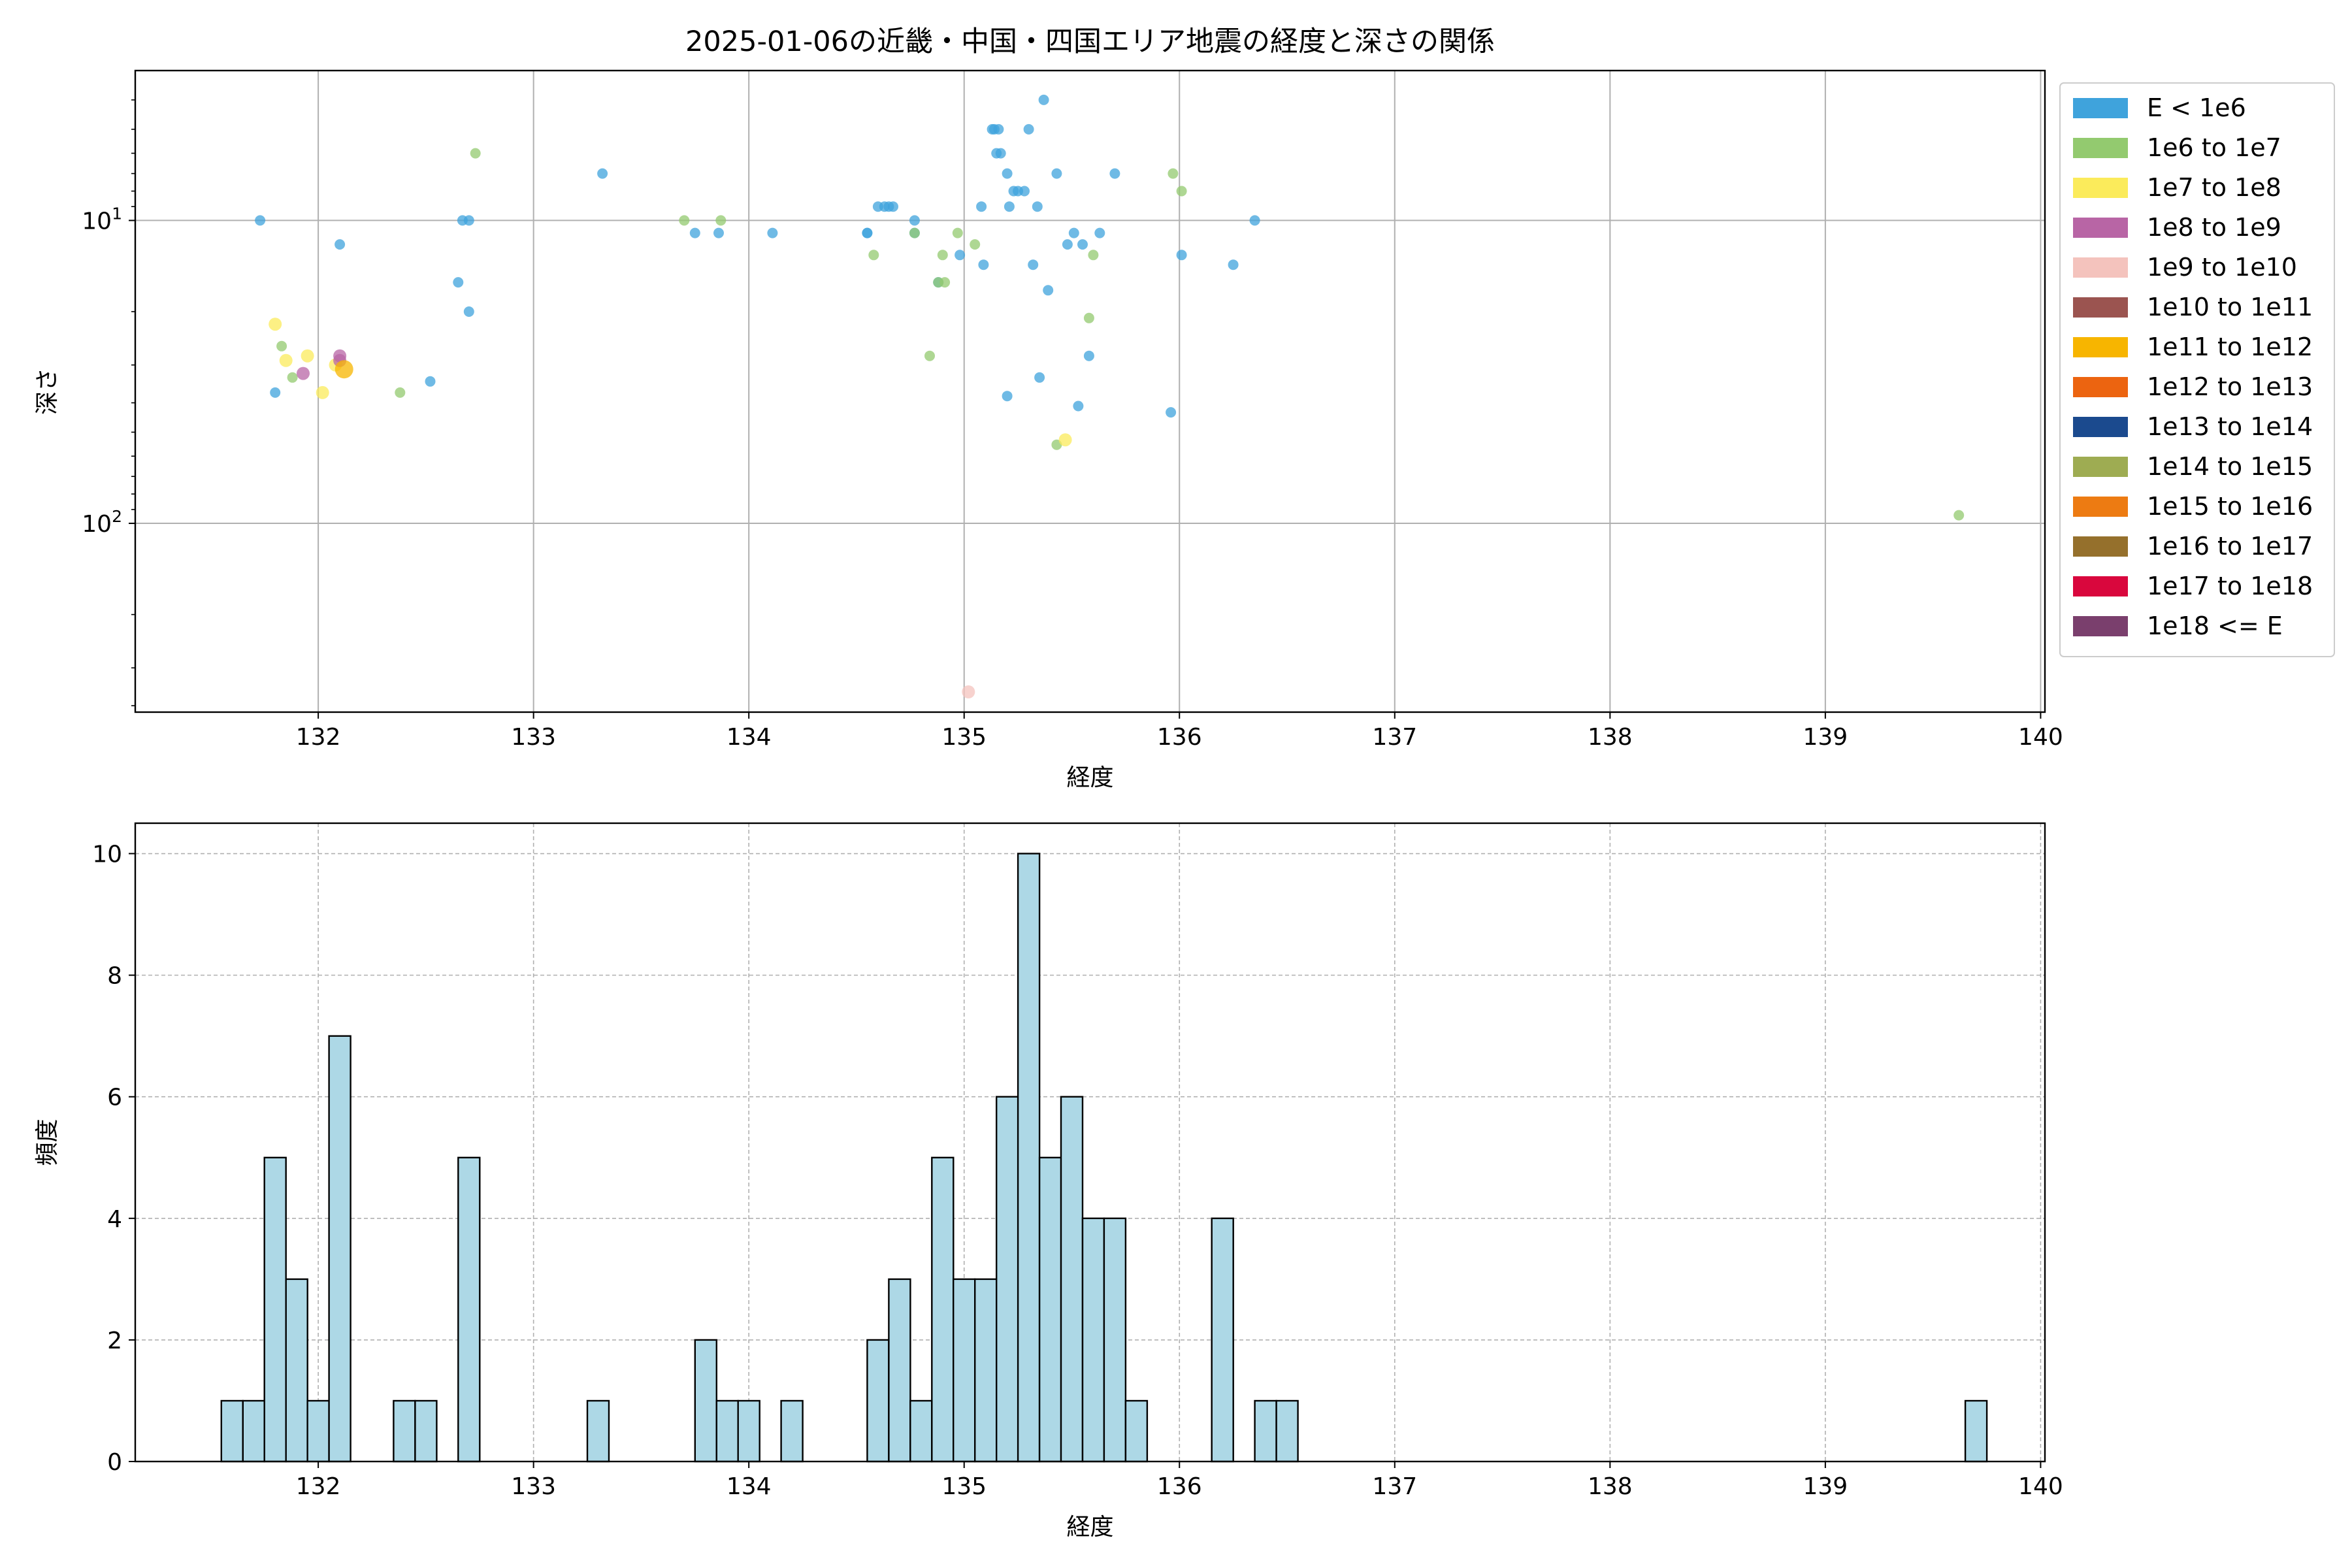 This screenshot has width=2352, height=1568. Describe the element at coordinates (1394, 737) in the screenshot. I see `scatter-xtick-label: 137` at that location.